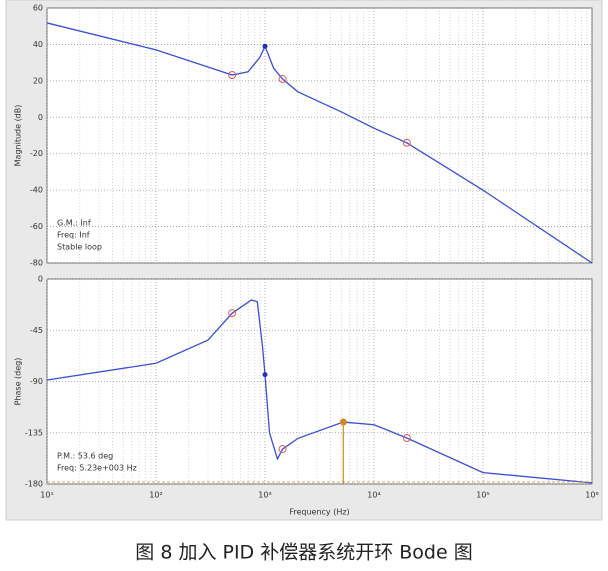  I want to click on y-tick-label: 60, so click(38, 8).